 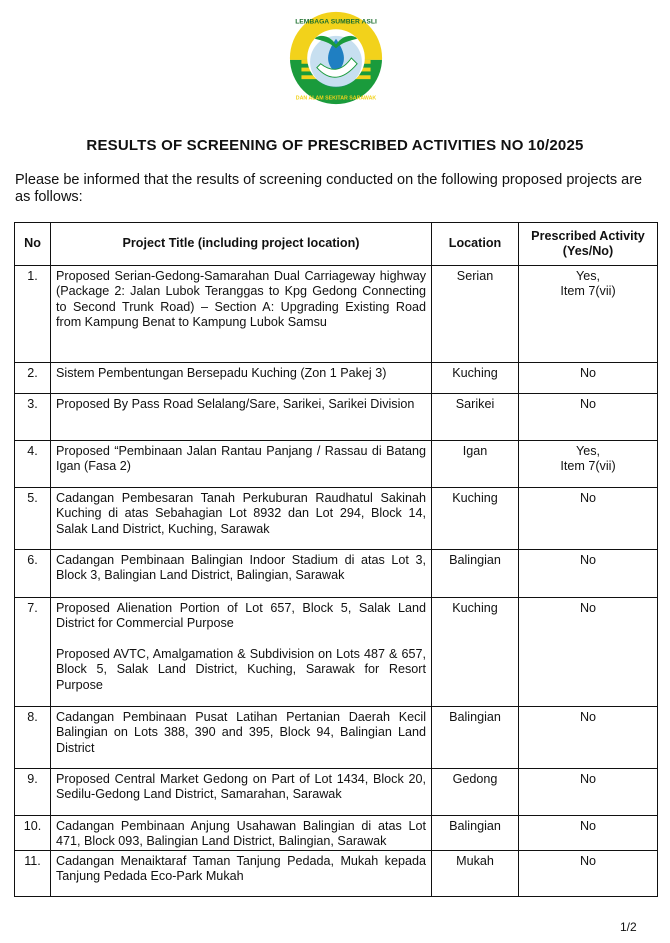 I want to click on location: Igan, so click(x=475, y=464).